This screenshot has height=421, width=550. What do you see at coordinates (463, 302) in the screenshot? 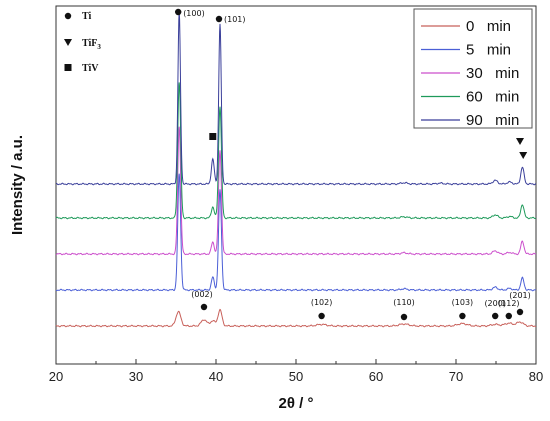
I see `miller-index-label: (103)` at bounding box center [463, 302].